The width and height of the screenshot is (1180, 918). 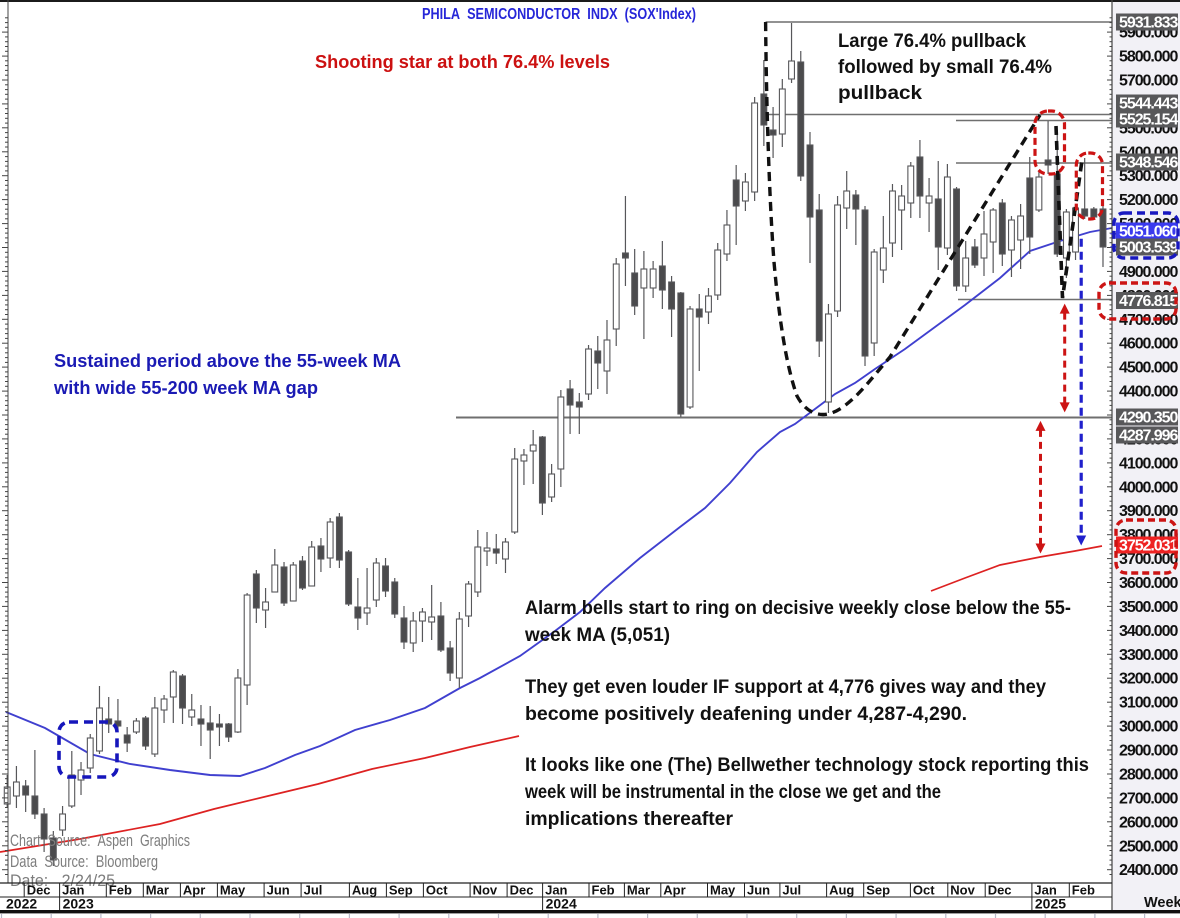 What do you see at coordinates (1050, 904) in the screenshot?
I see `svg-text: 2025` at bounding box center [1050, 904].